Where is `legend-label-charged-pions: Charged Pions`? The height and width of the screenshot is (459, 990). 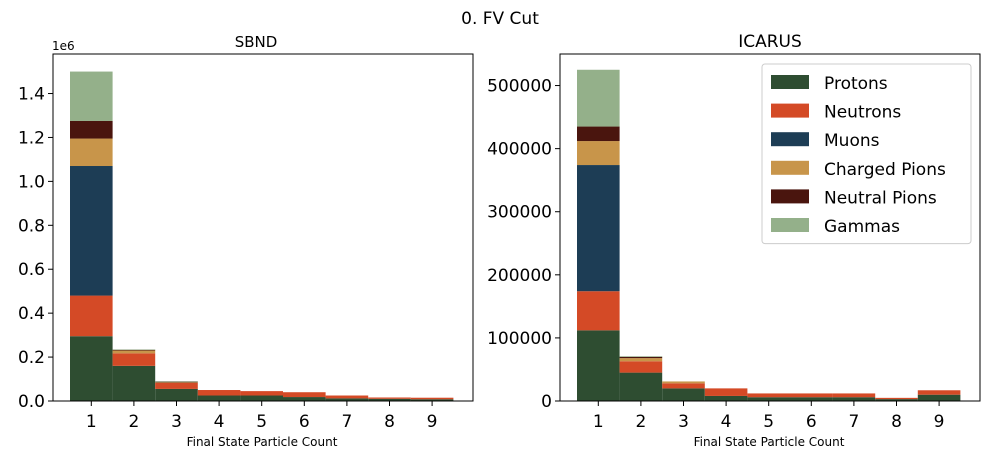 legend-label-charged-pions: Charged Pions is located at coordinates (885, 170).